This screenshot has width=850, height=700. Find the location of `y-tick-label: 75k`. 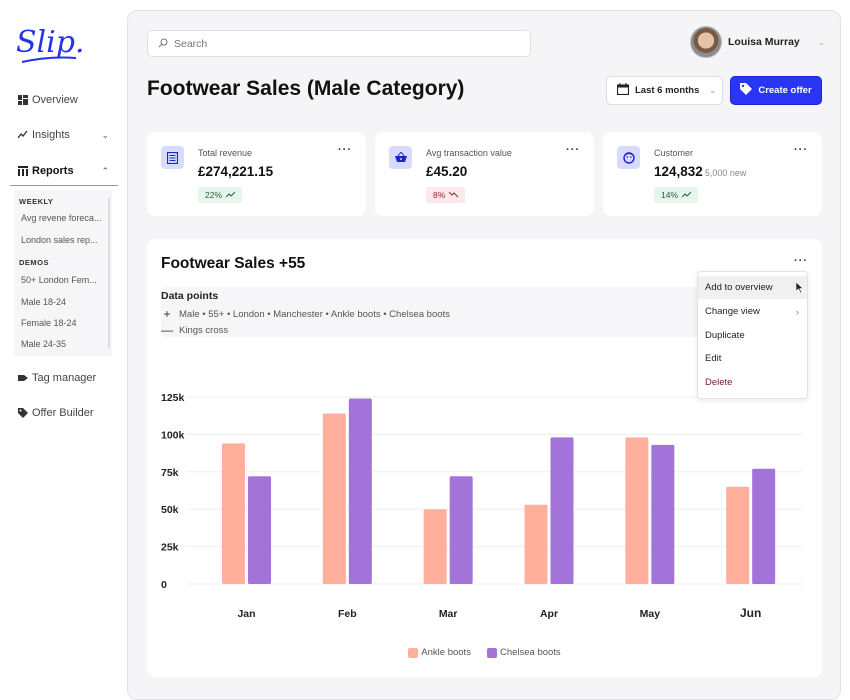

y-tick-label: 75k is located at coordinates (170, 473).